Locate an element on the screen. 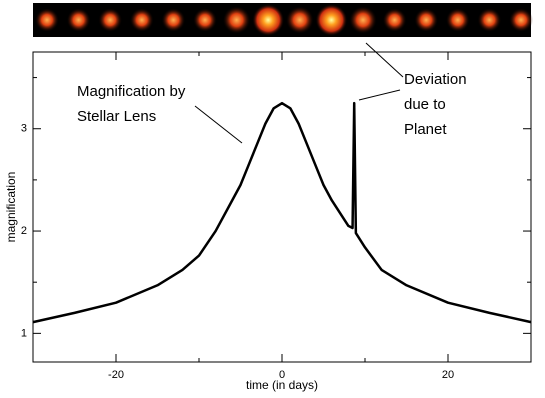 This screenshot has width=545, height=398. annotation-line: due to is located at coordinates (425, 104).